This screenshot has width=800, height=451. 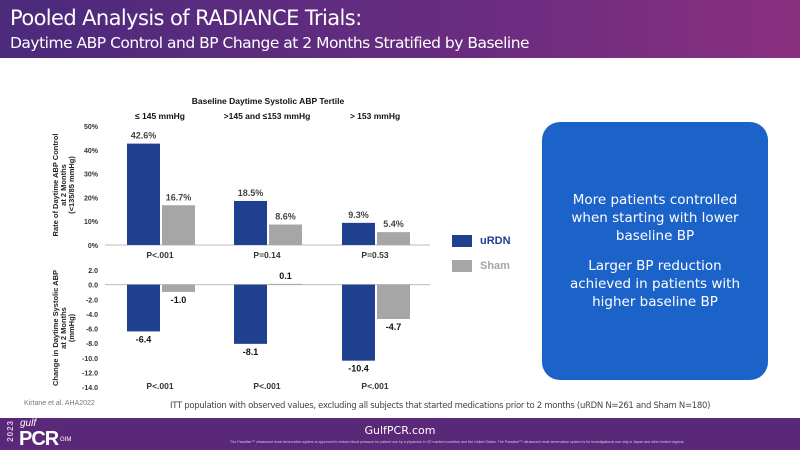 What do you see at coordinates (394, 327) in the screenshot?
I see `data-label: -4.7` at bounding box center [394, 327].